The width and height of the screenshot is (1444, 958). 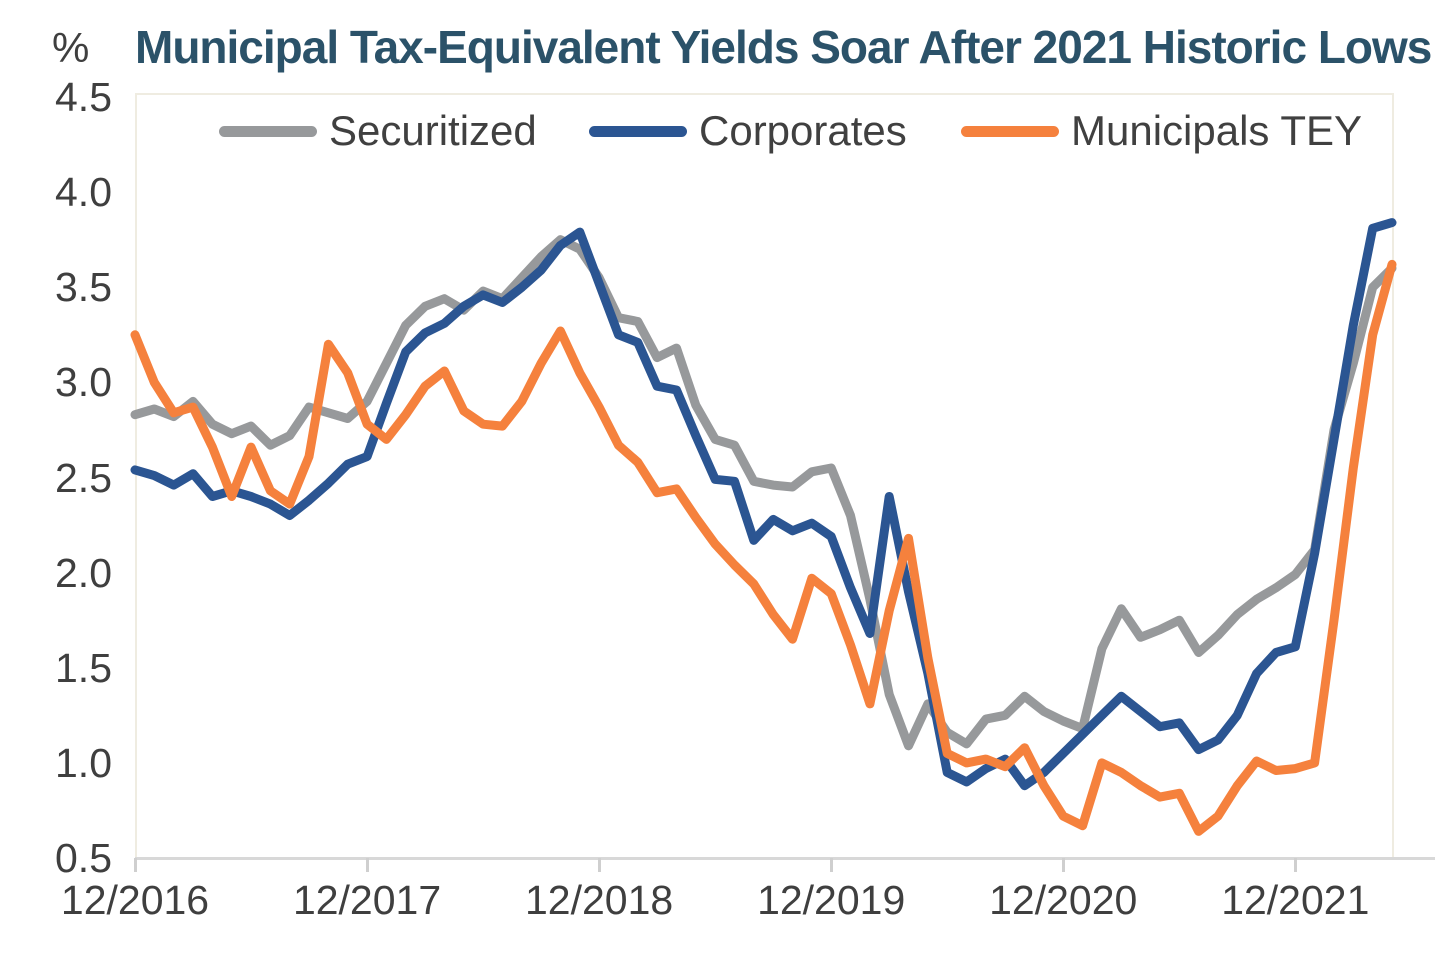 I want to click on y-tick-label: 4.5, so click(x=83, y=97).